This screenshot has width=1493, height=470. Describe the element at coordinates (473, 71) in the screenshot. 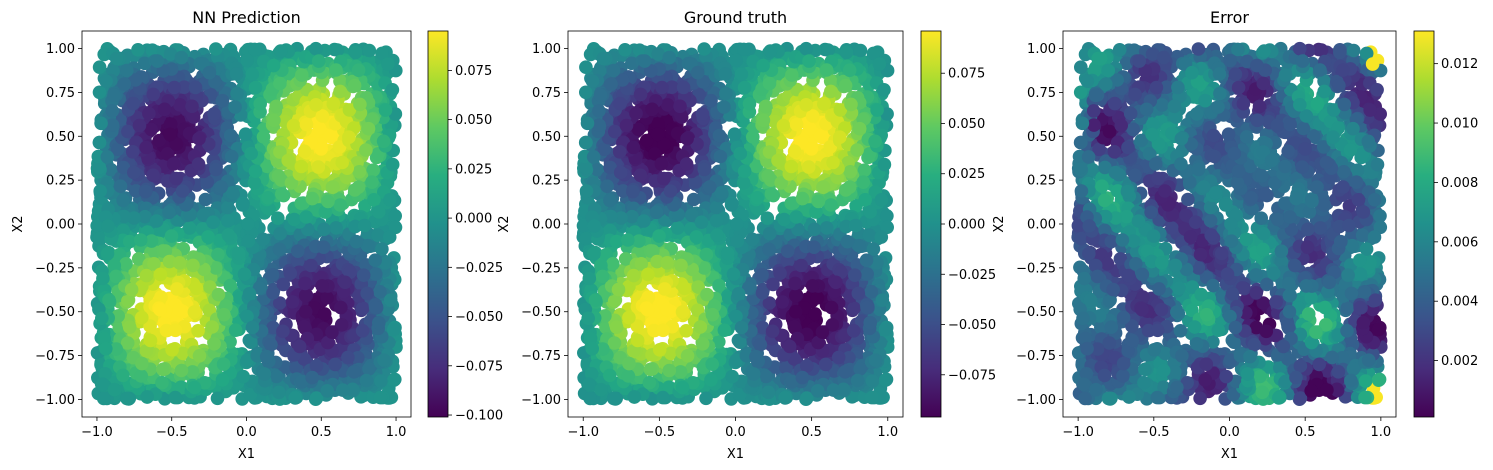

I see `colorbar-tick-label: 0.075` at that location.